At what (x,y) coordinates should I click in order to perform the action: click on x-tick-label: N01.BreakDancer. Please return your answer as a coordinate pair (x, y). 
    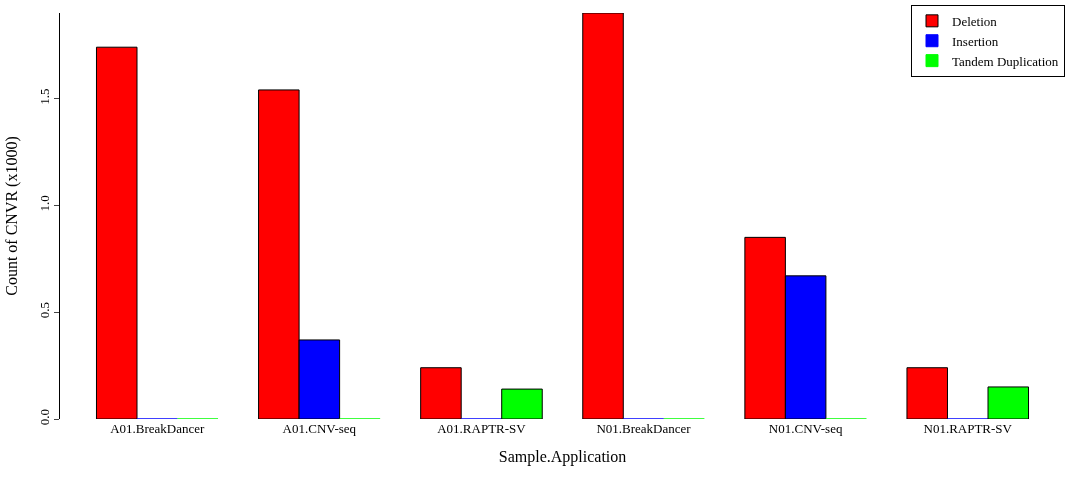
    Looking at the image, I should click on (644, 428).